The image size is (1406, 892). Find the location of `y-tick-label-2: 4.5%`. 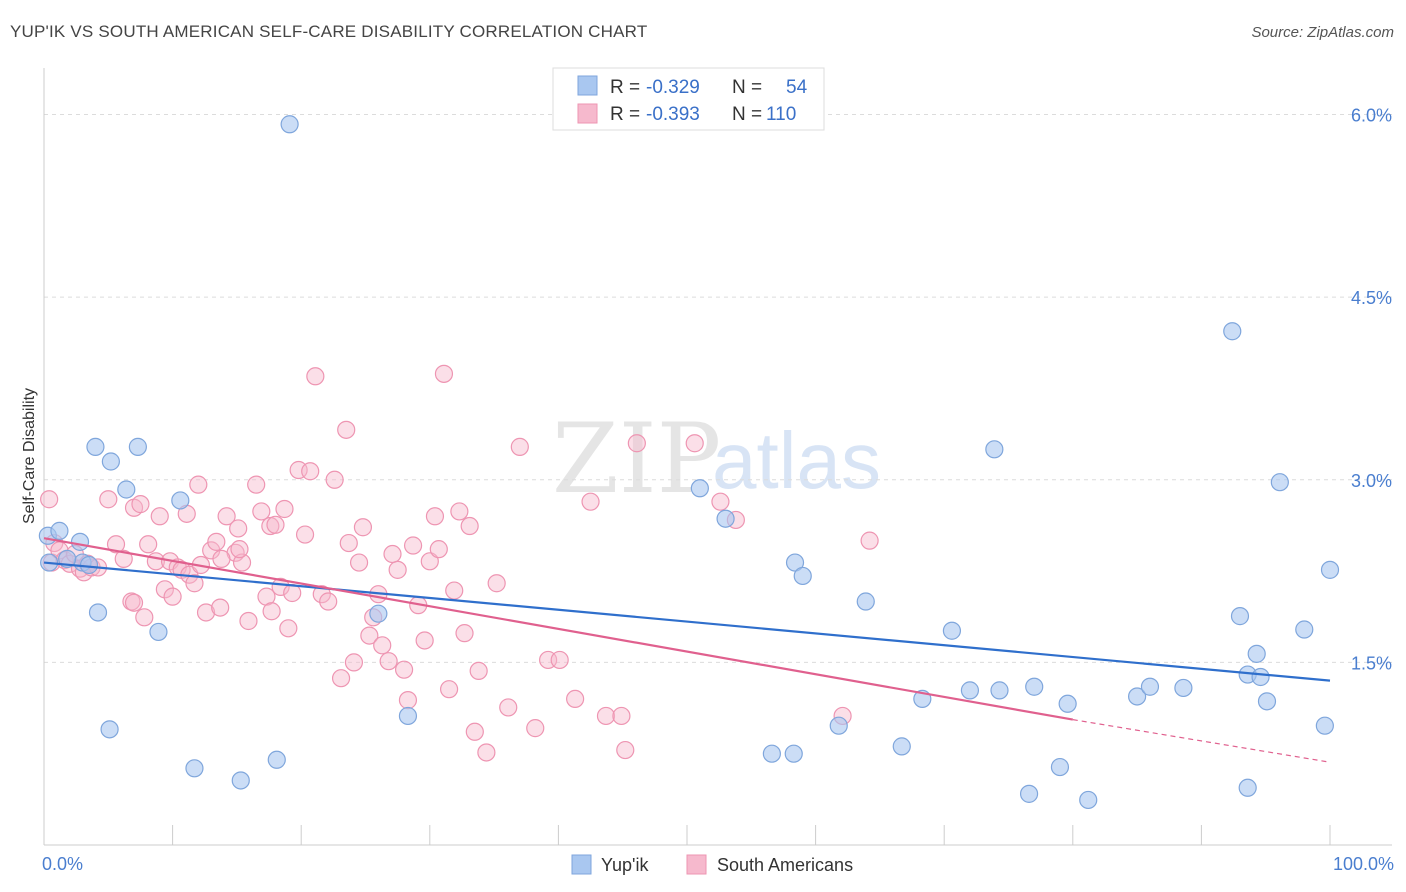

y-tick-label-2: 4.5% is located at coordinates (1371, 298).